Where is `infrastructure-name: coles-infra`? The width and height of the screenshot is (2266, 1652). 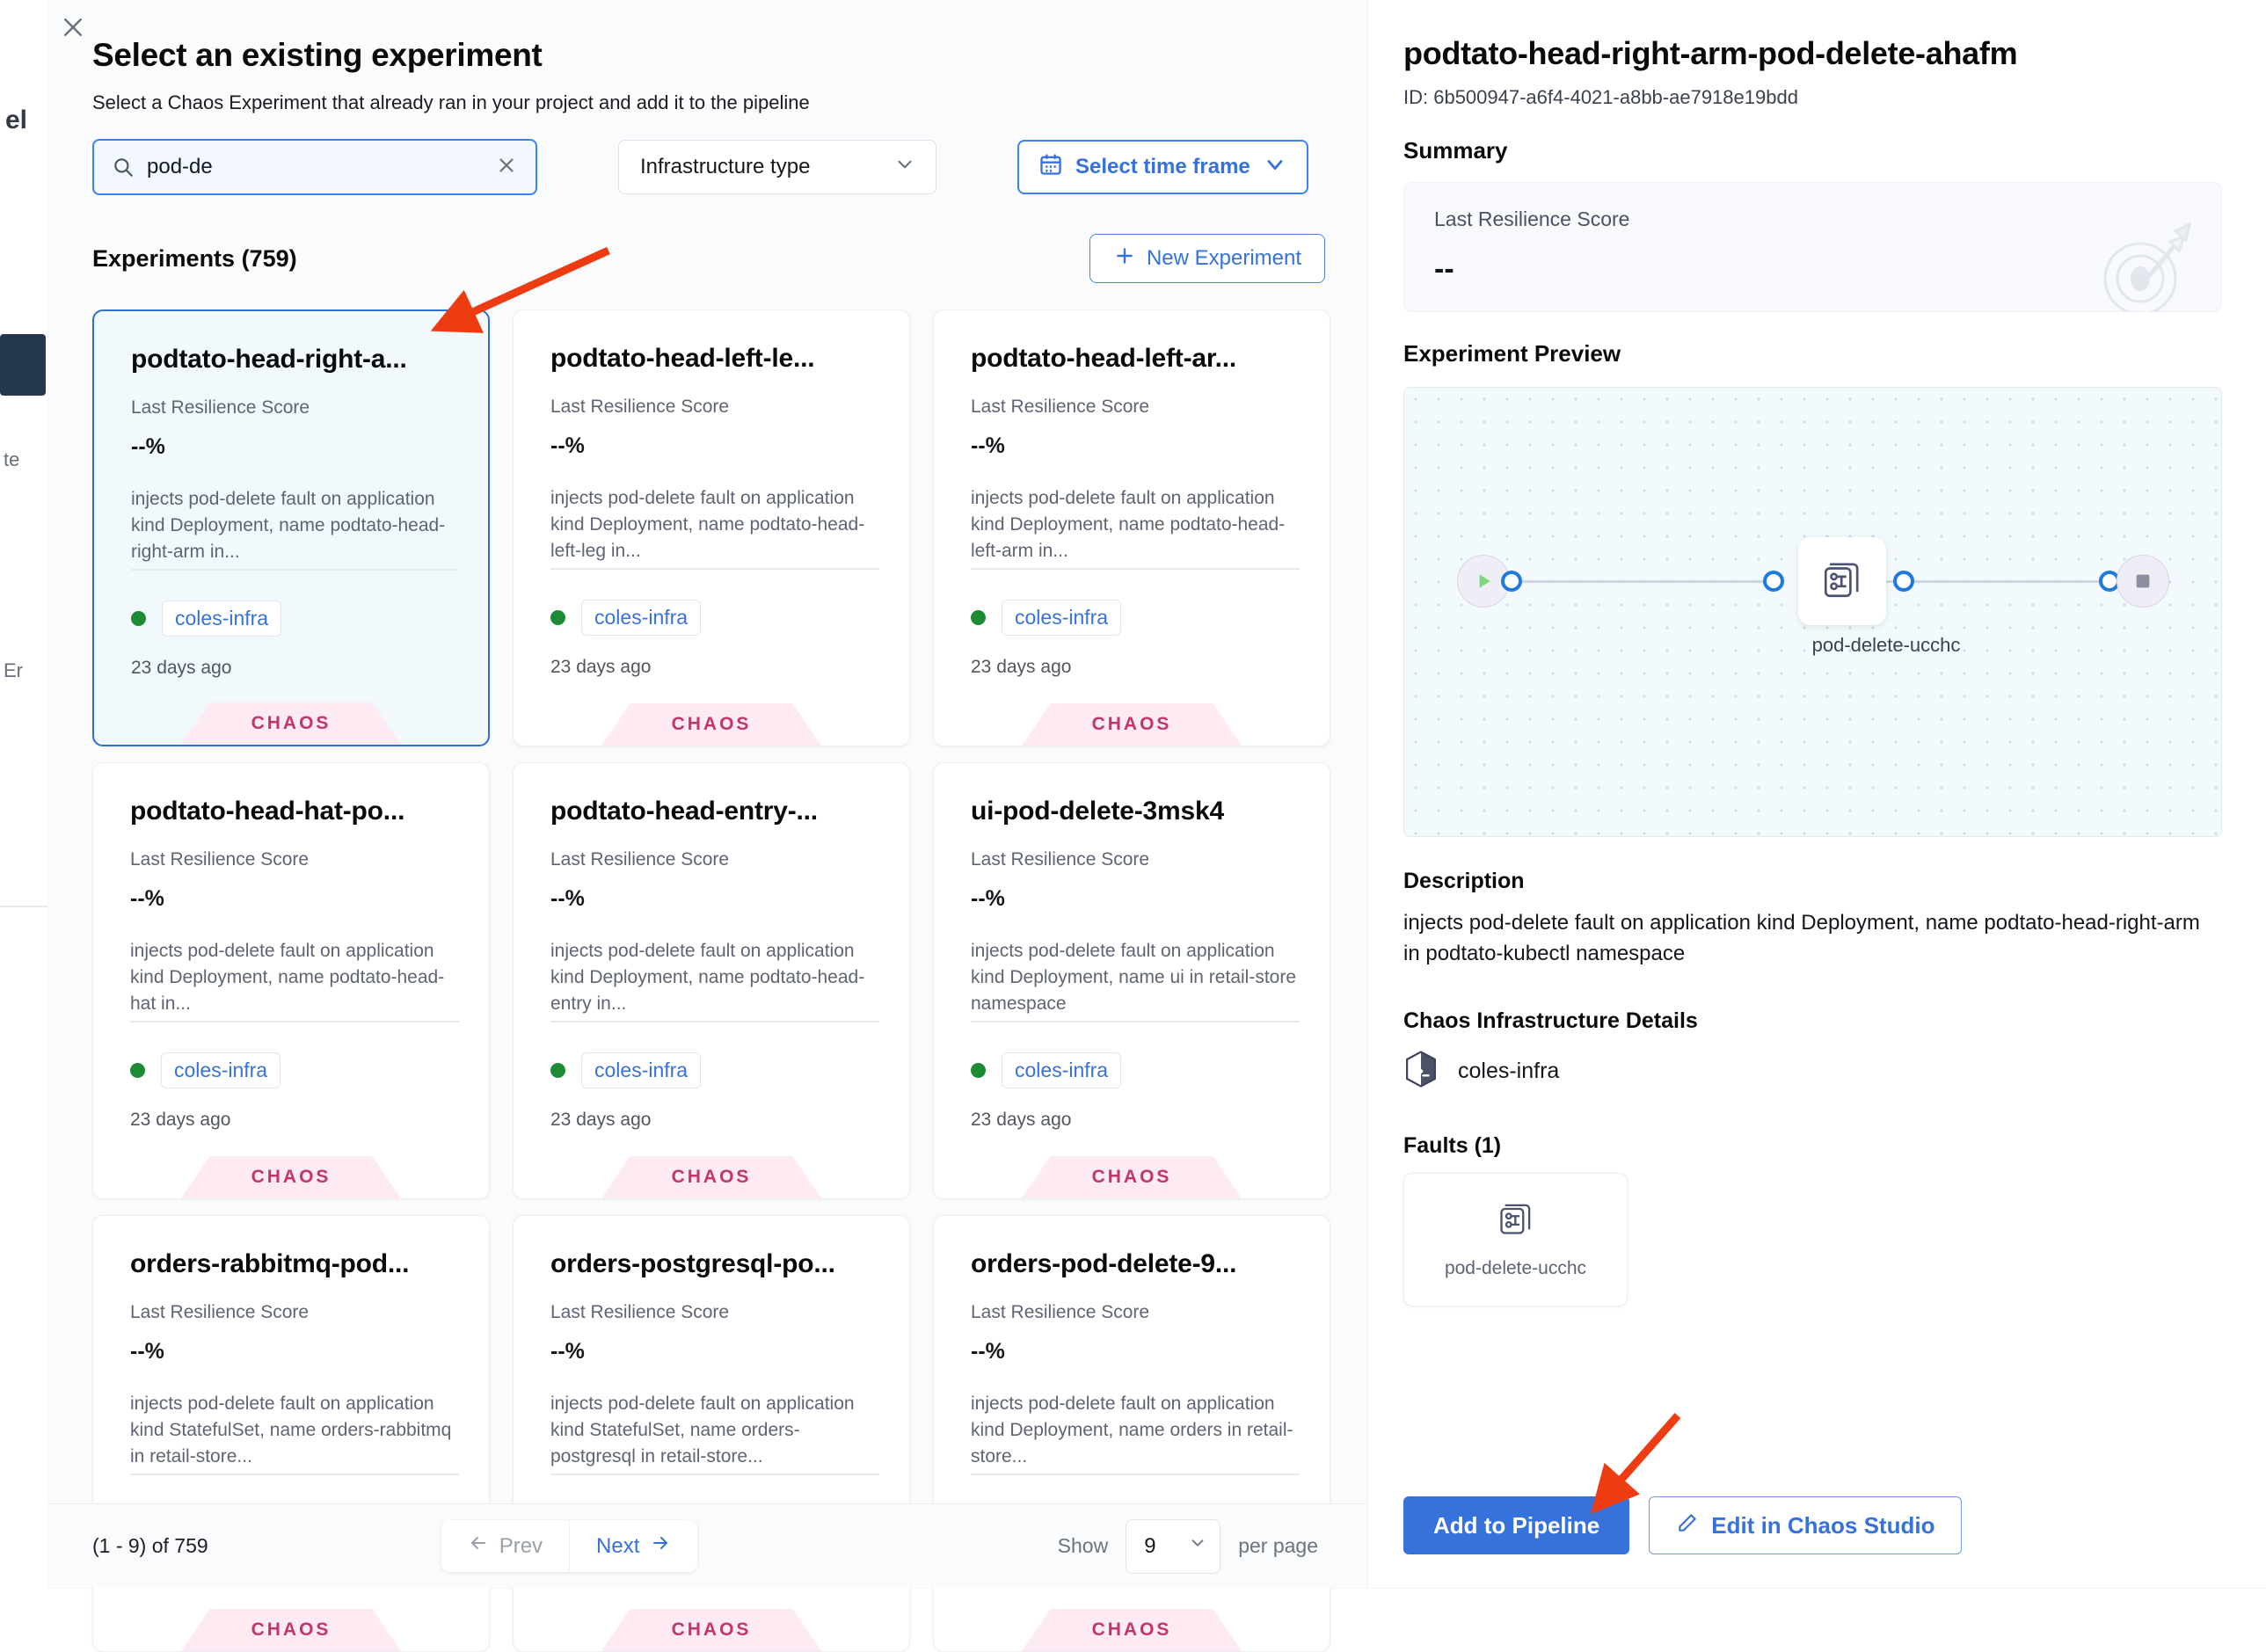 infrastructure-name: coles-infra is located at coordinates (1509, 1070).